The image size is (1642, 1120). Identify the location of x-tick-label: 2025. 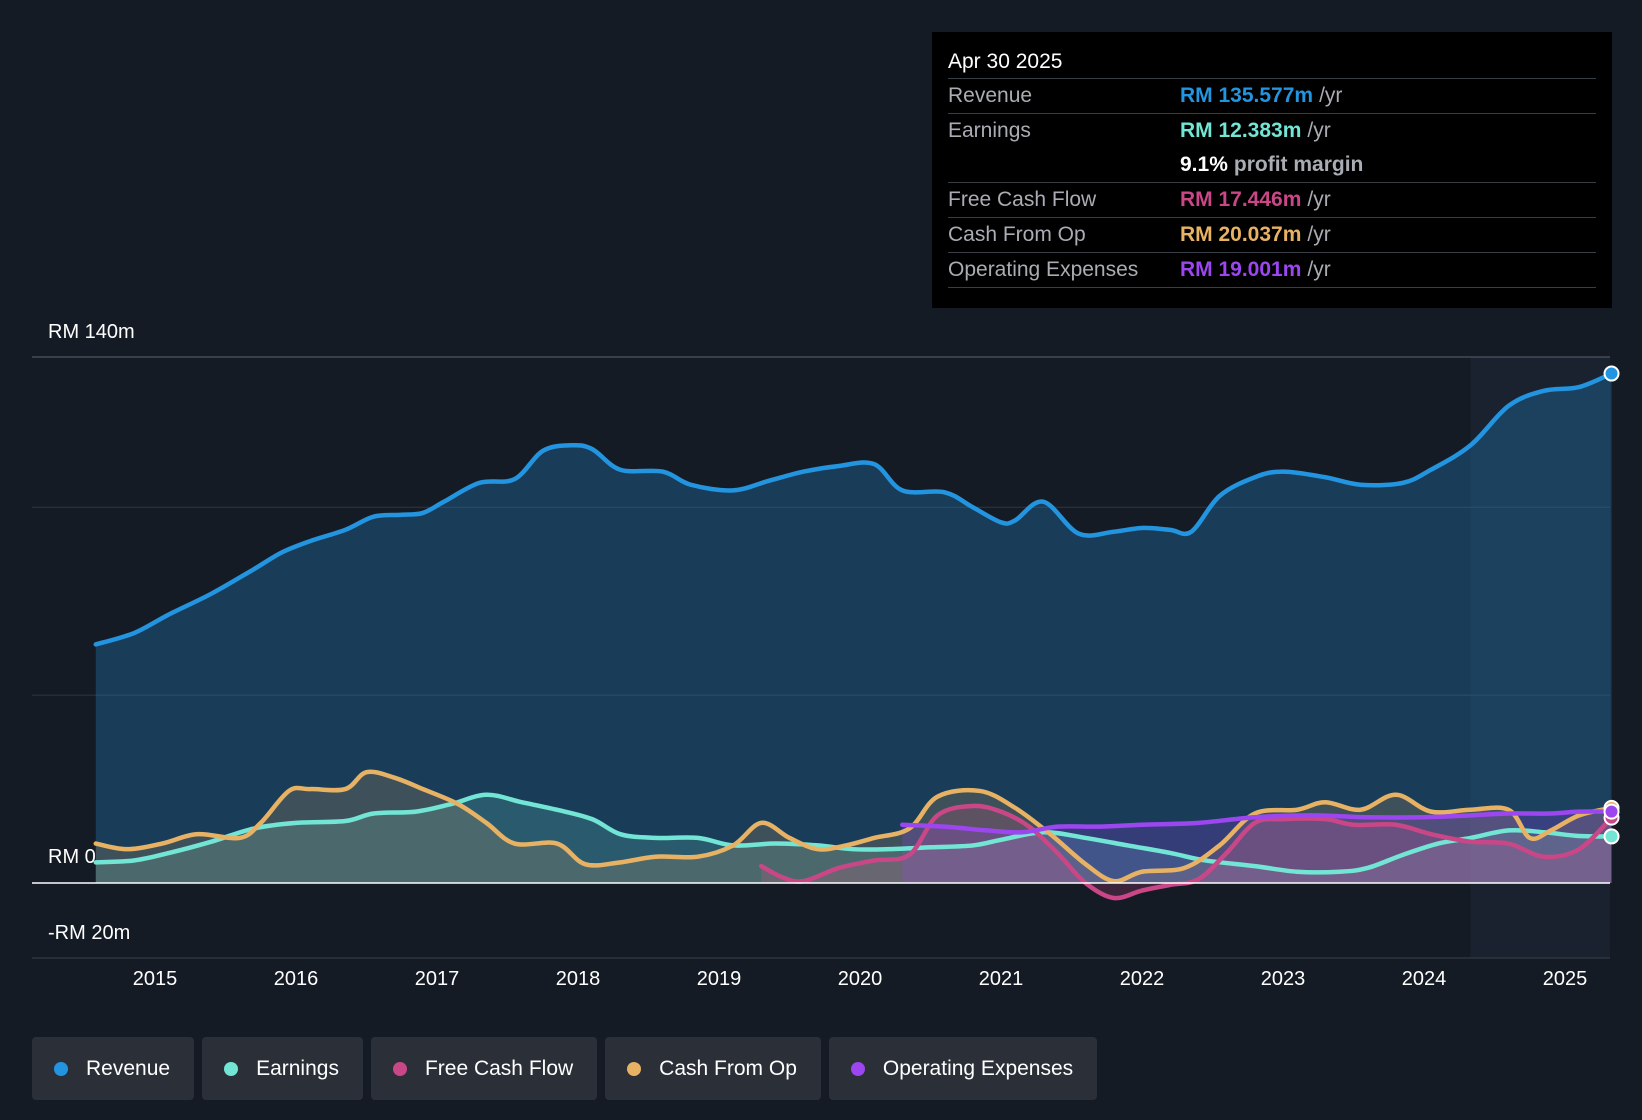
(1565, 979).